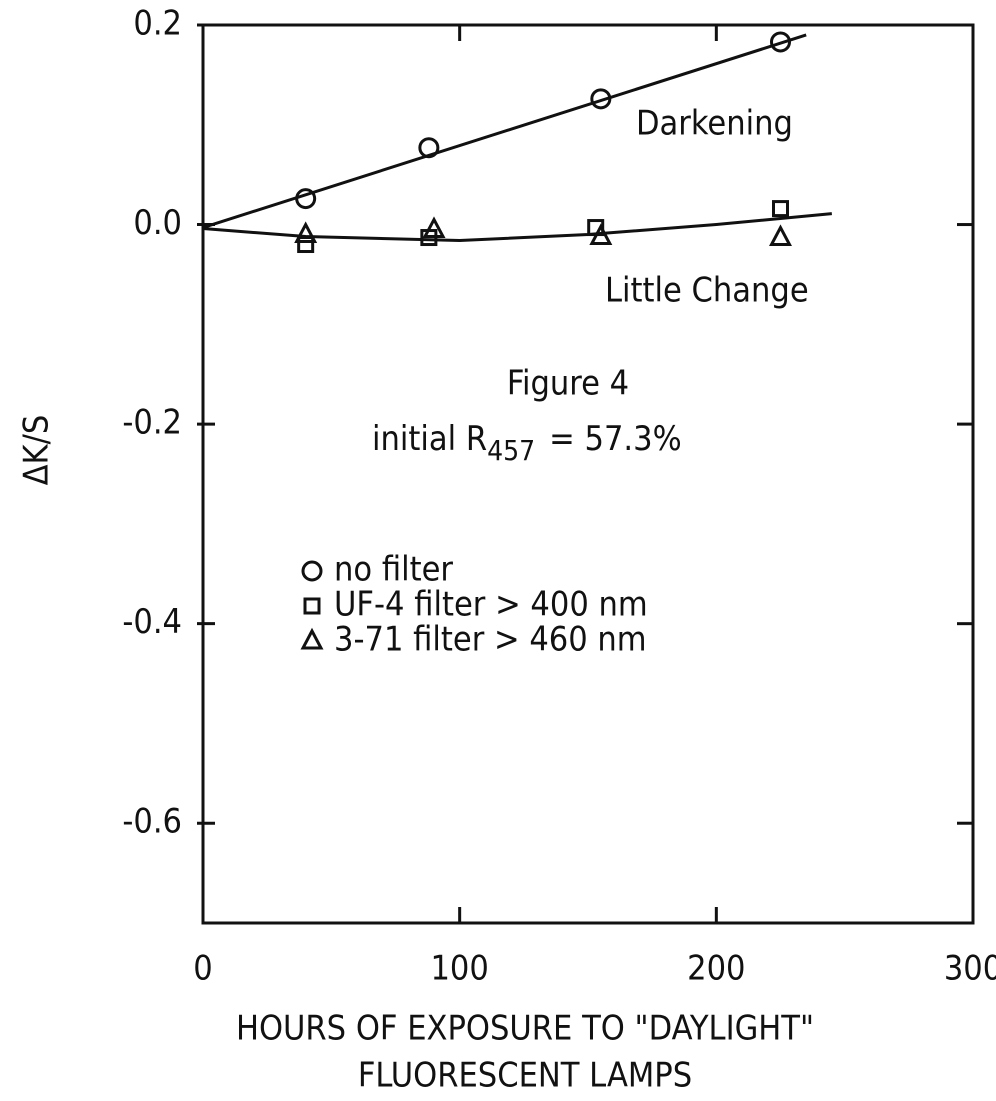  I want to click on note: initial R457 = 57.3%, so click(527, 443).